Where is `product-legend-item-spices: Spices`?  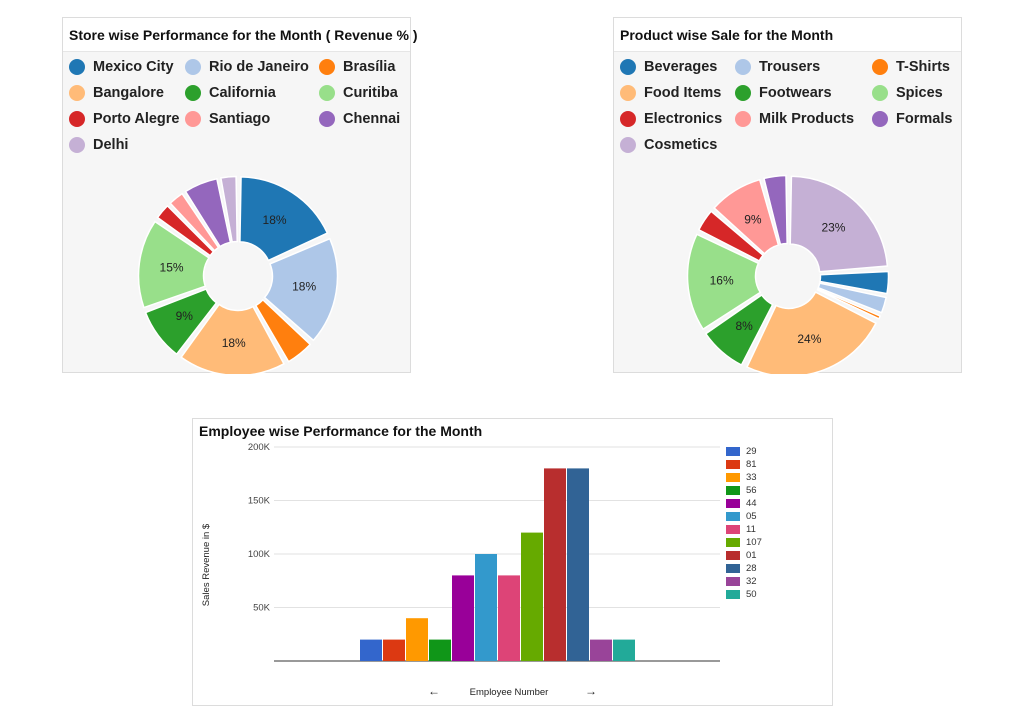 product-legend-item-spices: Spices is located at coordinates (907, 93).